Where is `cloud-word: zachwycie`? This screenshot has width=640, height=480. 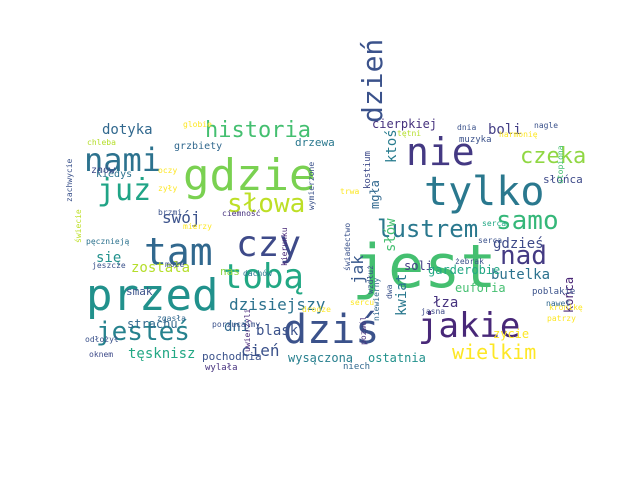
cloud-word: zachwycie is located at coordinates (69, 180).